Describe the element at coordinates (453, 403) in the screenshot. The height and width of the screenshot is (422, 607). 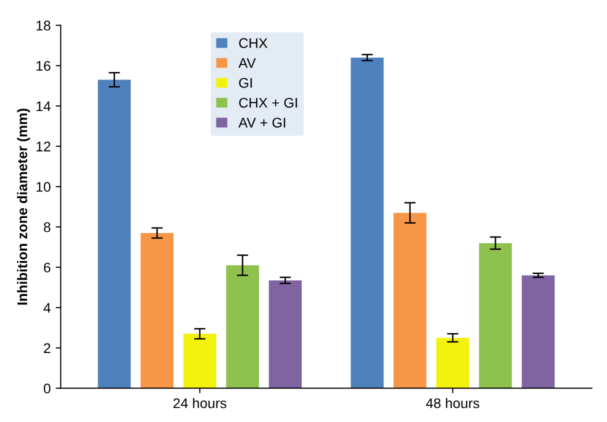
I see `x-tick-label: 48 hours` at that location.